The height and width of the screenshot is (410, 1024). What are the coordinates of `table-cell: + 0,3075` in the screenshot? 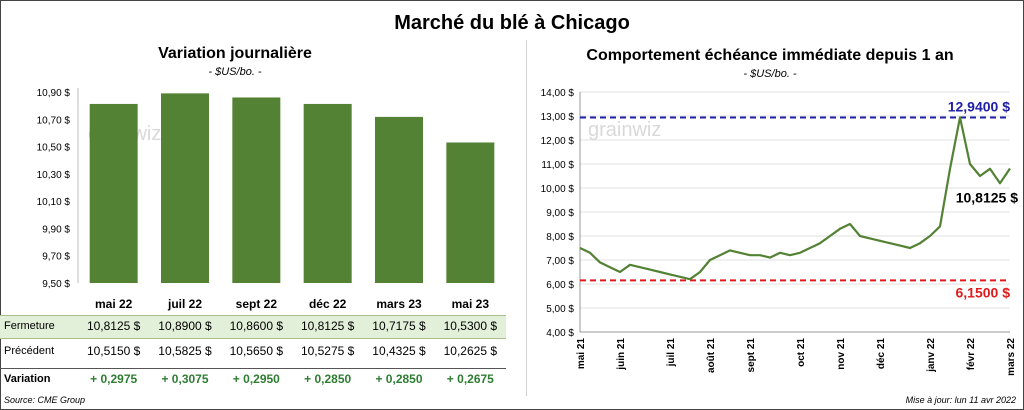 It's located at (185, 379).